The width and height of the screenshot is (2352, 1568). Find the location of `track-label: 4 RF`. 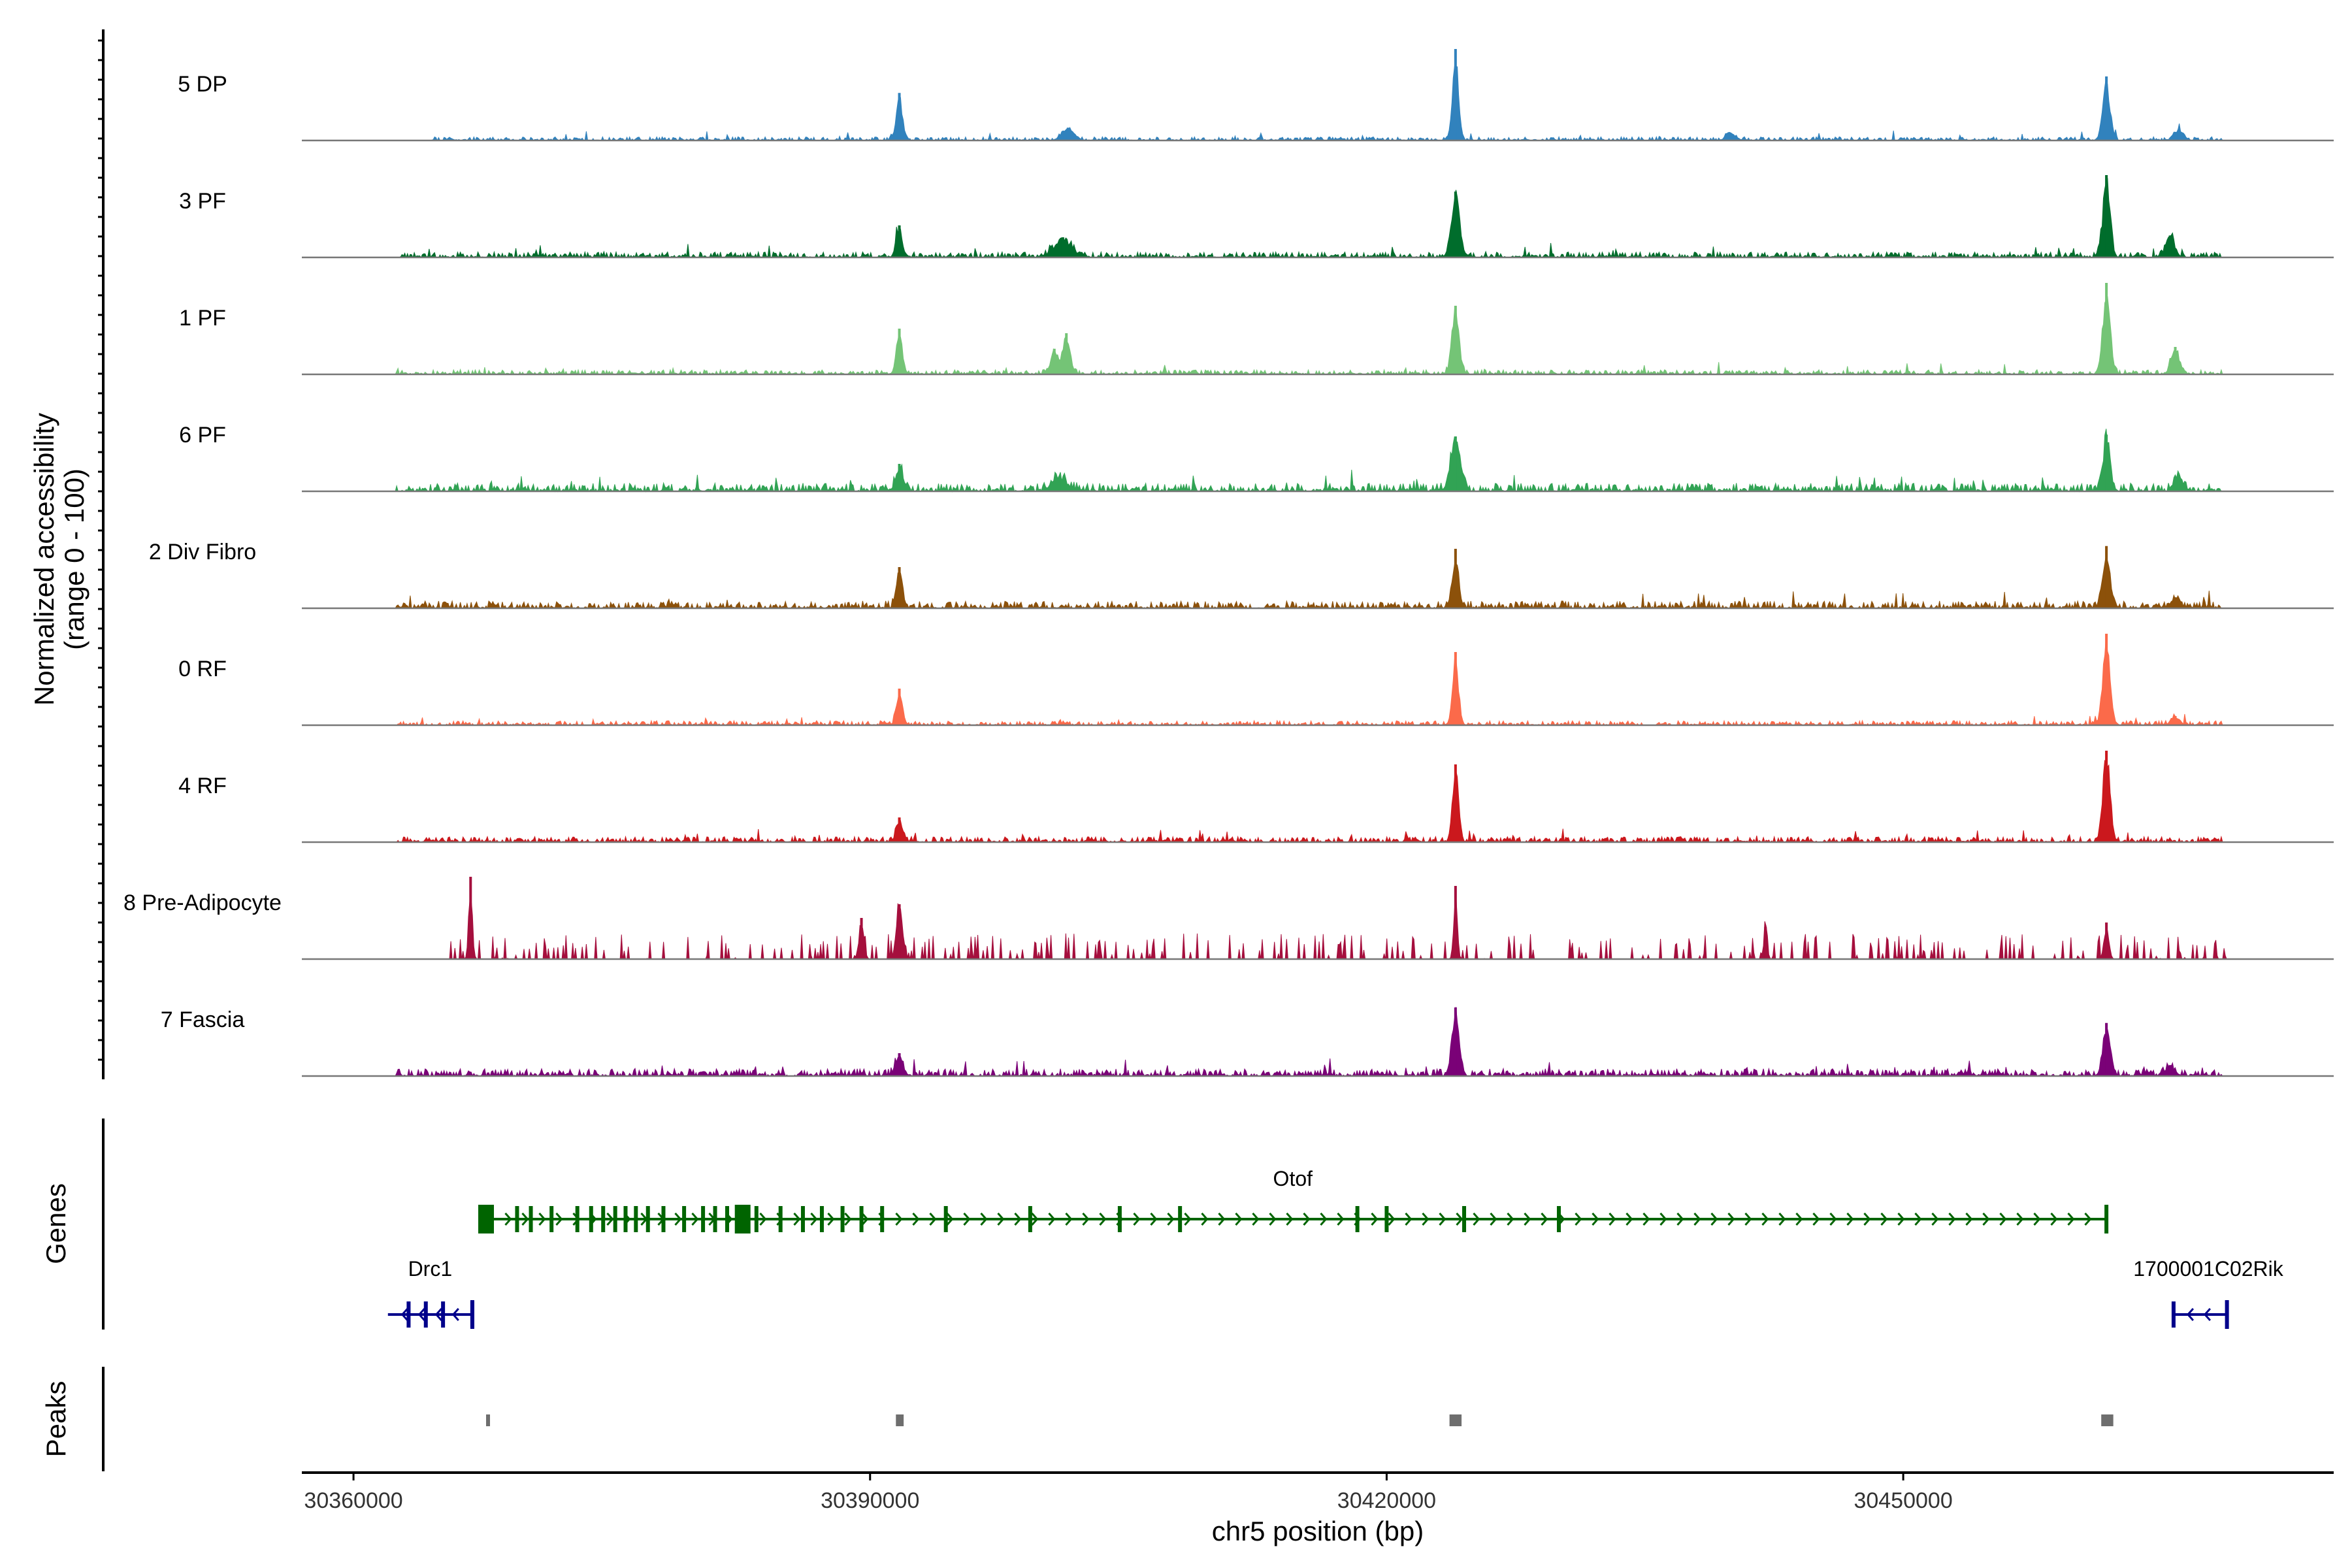

track-label: 4 RF is located at coordinates (202, 786).